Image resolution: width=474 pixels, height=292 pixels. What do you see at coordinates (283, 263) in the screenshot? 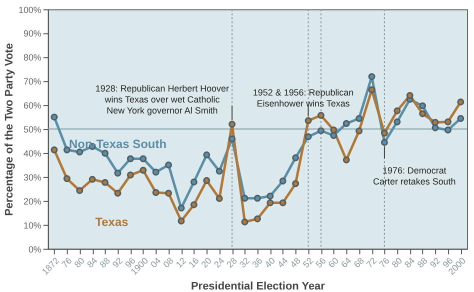
I see `x-tick-label: 44` at bounding box center [283, 263].